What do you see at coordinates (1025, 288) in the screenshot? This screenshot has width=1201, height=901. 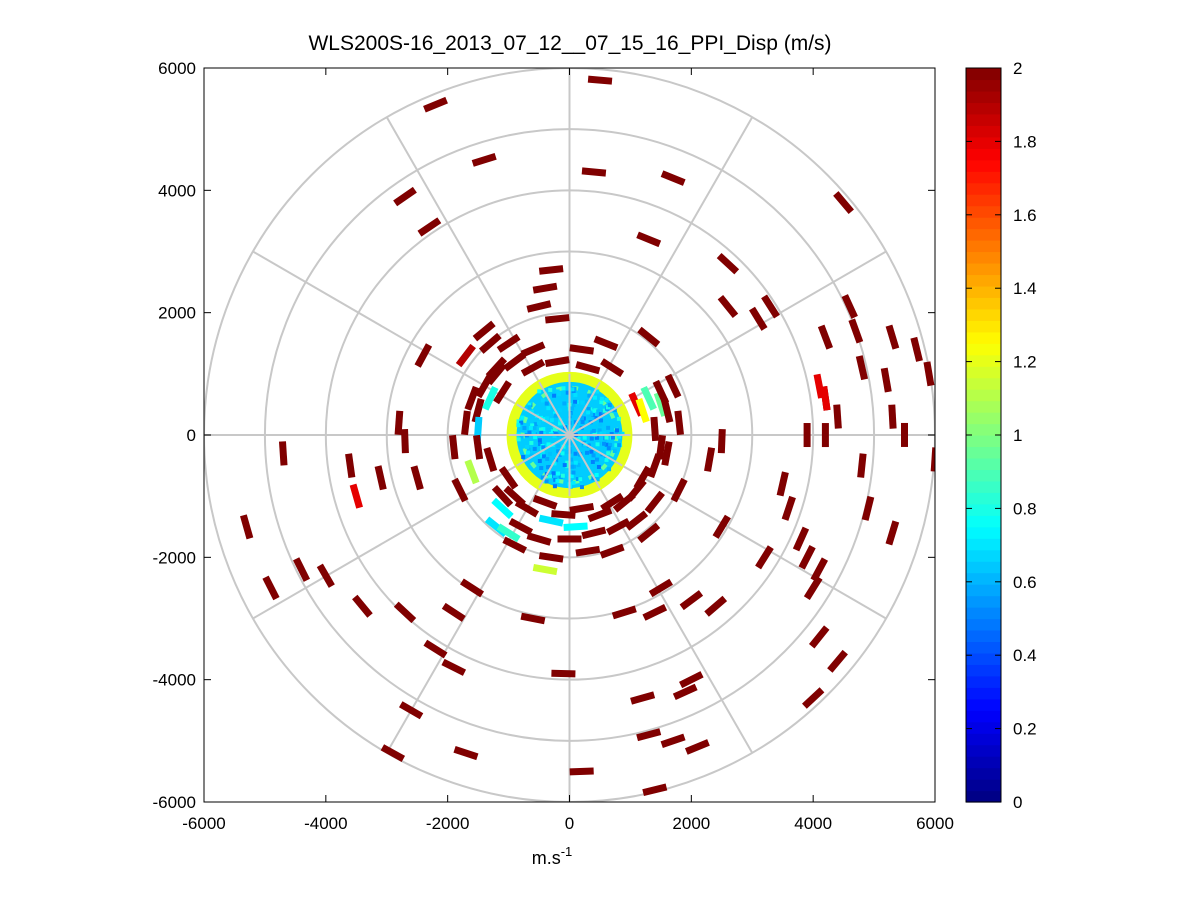 I see `colorbar-tick-label-7: 1.4` at bounding box center [1025, 288].